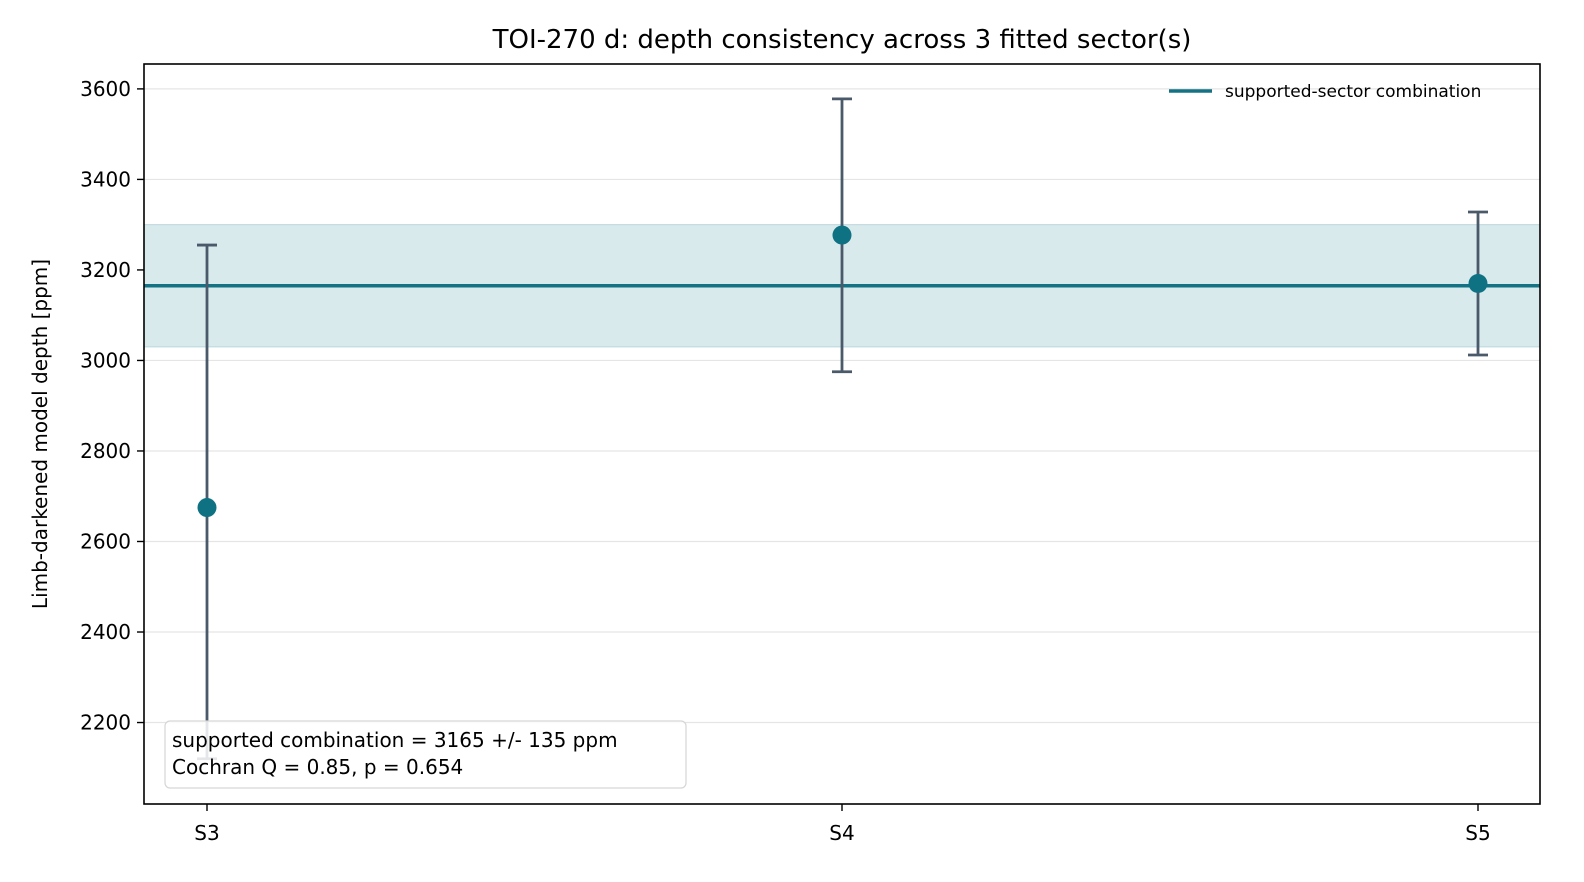 The width and height of the screenshot is (1584, 882). I want to click on y-axis-label: Limb-darkened model depth [ppm], so click(40, 434).